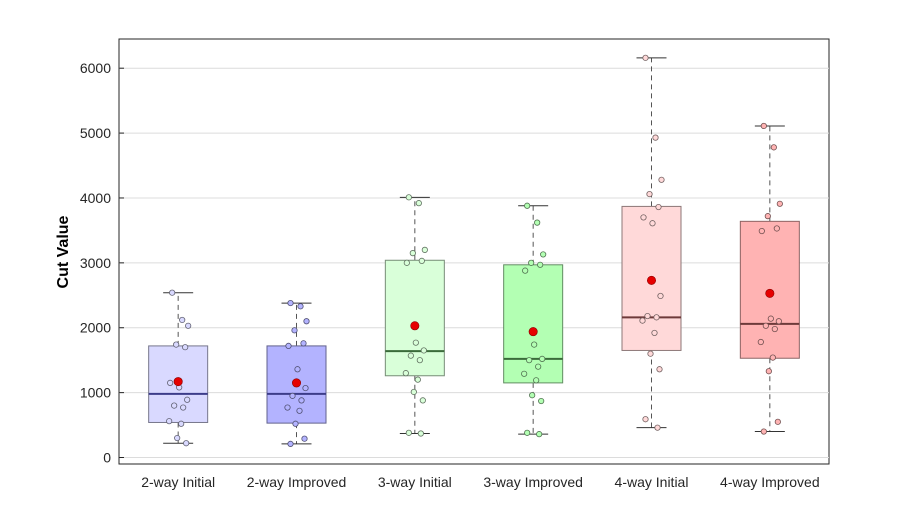  What do you see at coordinates (95, 263) in the screenshot?
I see `y-tick-label: 3000` at bounding box center [95, 263].